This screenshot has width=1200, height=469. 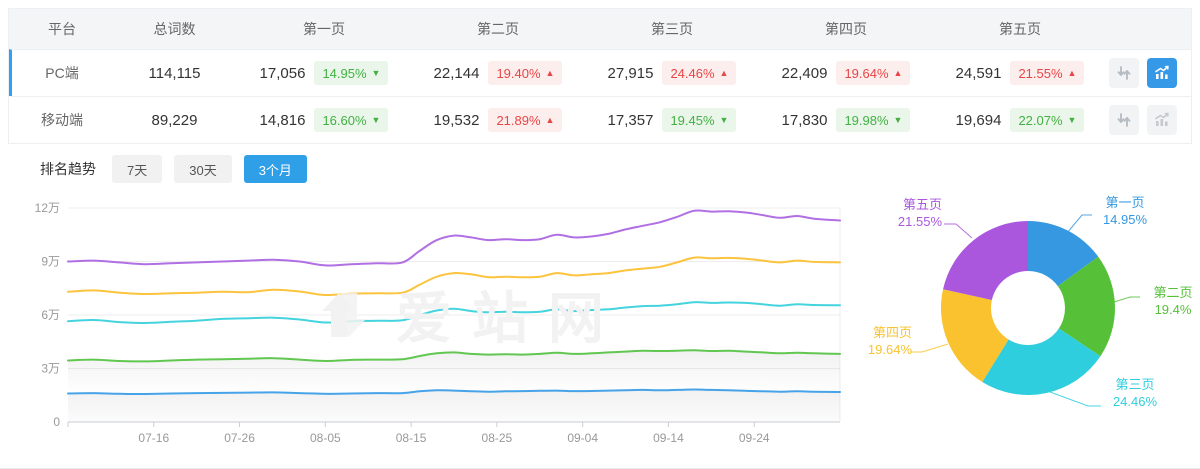 I want to click on change-badge: 24.46% ▲, so click(x=699, y=73).